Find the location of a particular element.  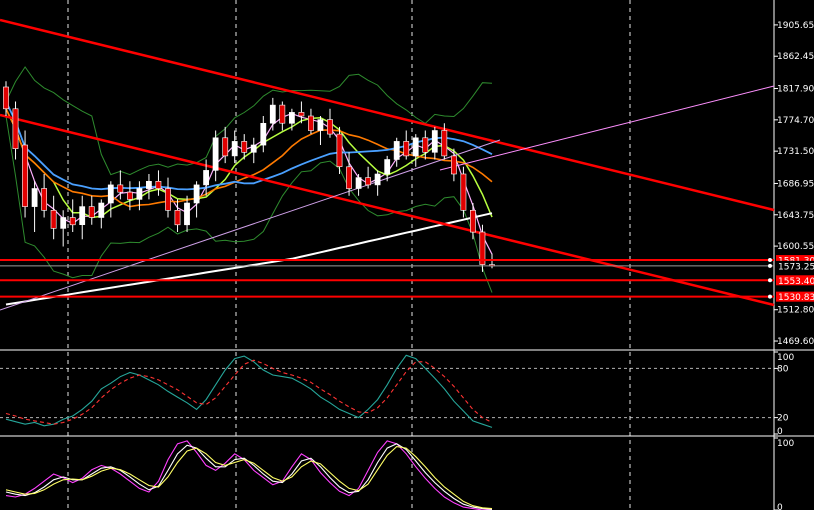

oscillator-1-tick-label: 80 is located at coordinates (783, 369).